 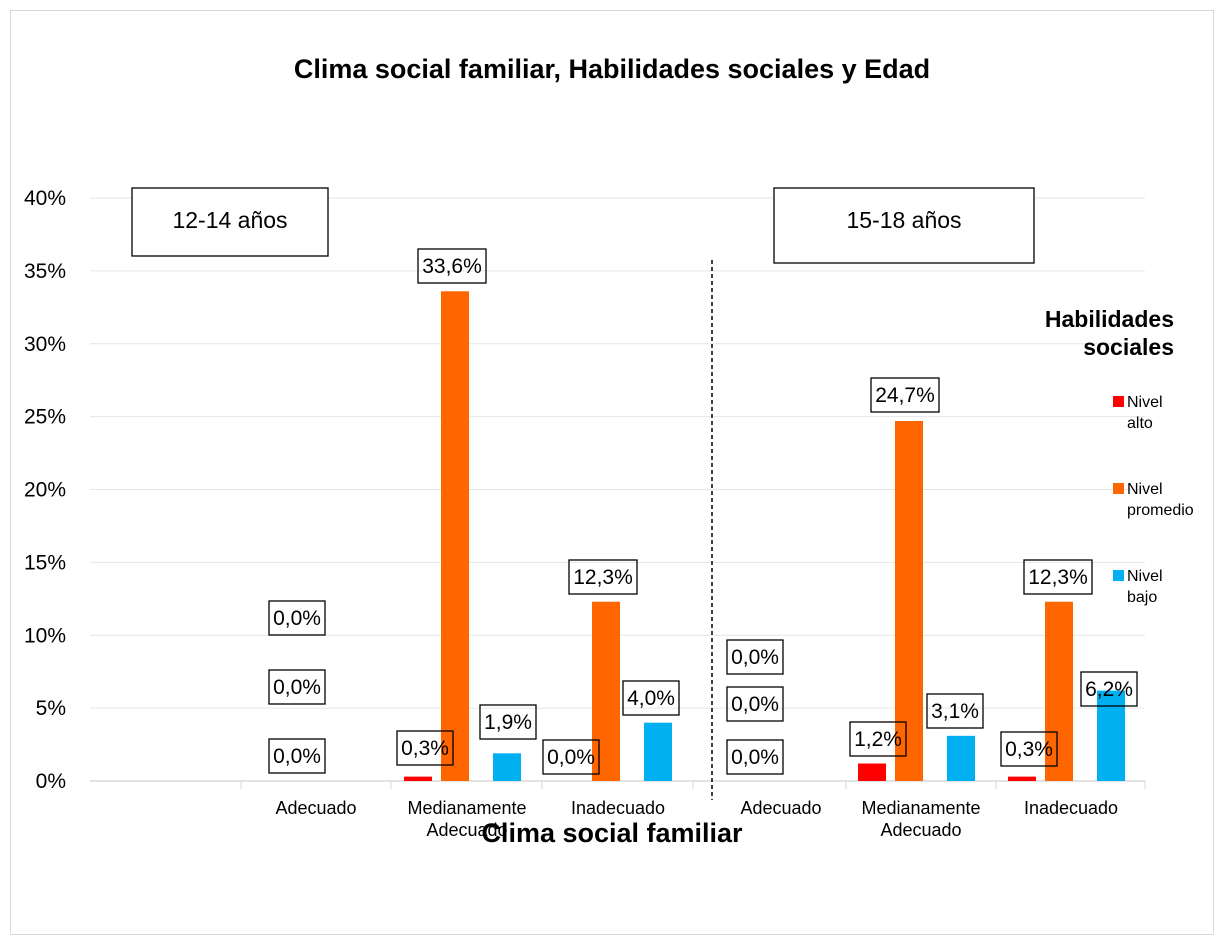 What do you see at coordinates (51, 708) in the screenshot?
I see `y-tick-label: 5%` at bounding box center [51, 708].